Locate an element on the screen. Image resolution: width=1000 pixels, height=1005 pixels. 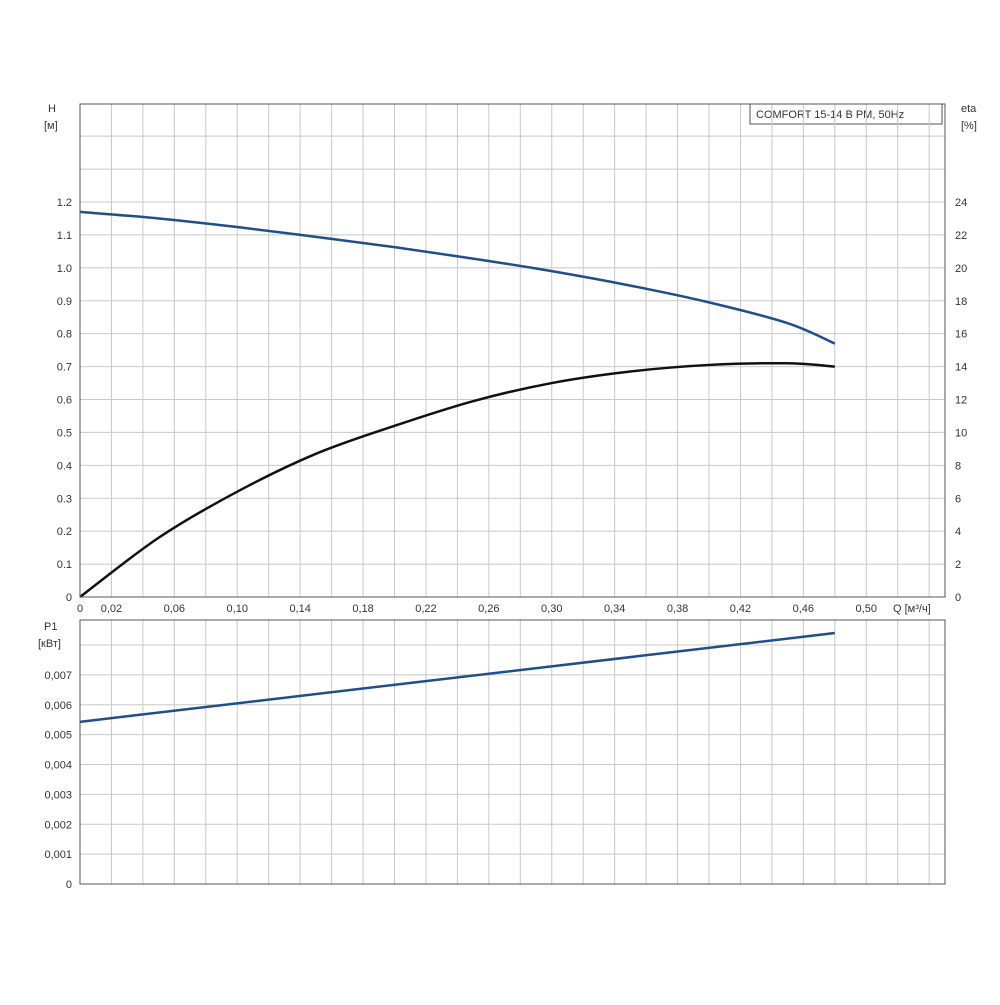
y-right-label: eta is located at coordinates (969, 109).